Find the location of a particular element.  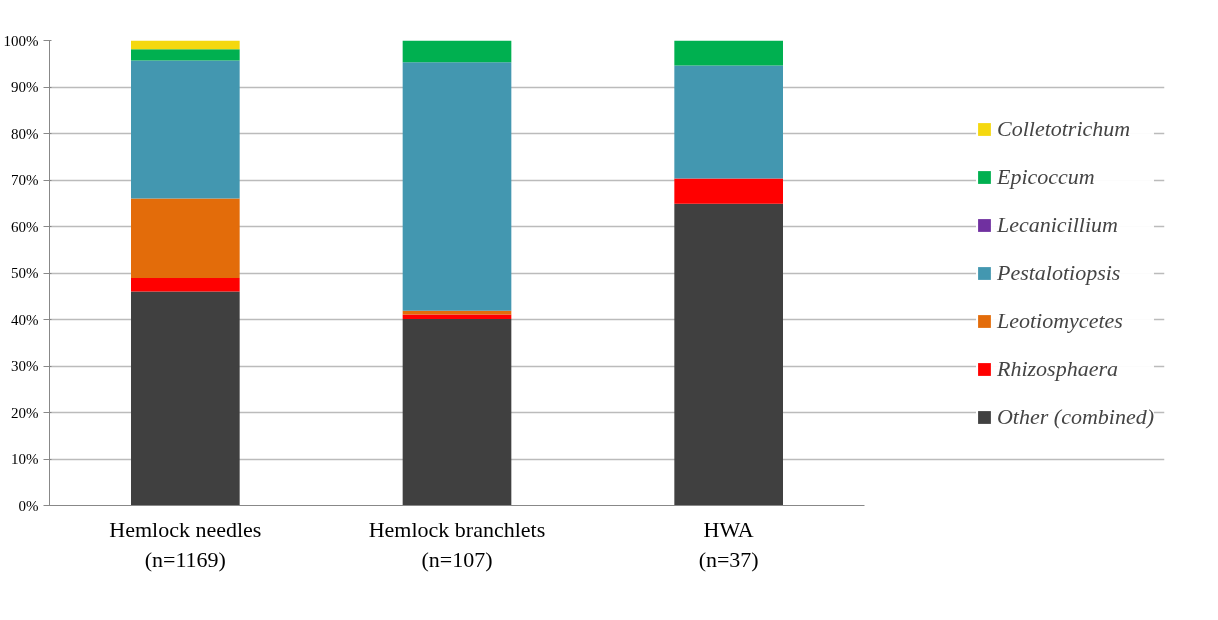

legend-label: Epicoccum is located at coordinates (1045, 176).